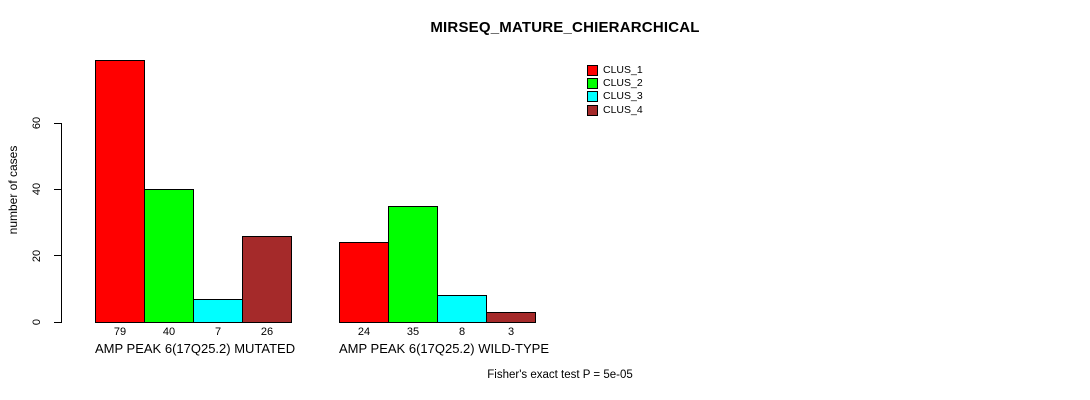 This screenshot has height=400, width=1090. I want to click on bar-value-label: 35, so click(413, 332).